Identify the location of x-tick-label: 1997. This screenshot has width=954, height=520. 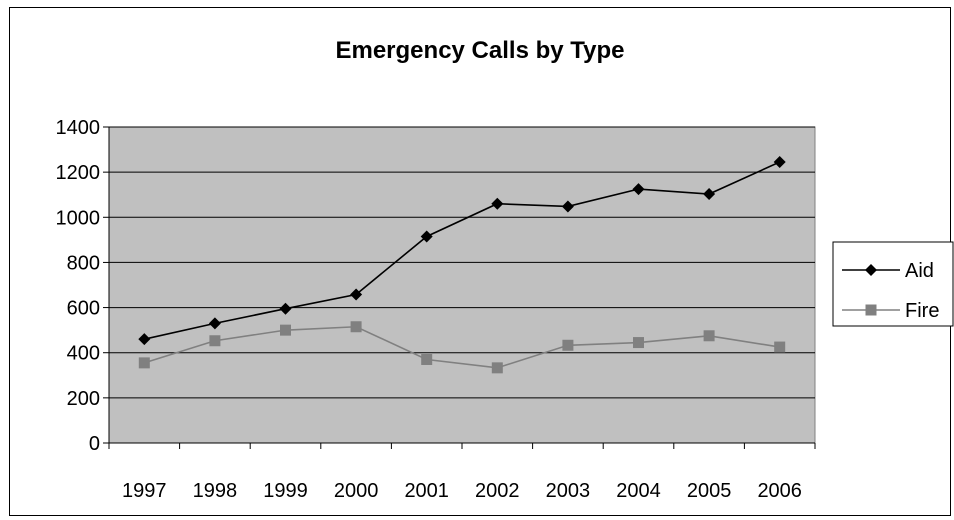
(144, 491).